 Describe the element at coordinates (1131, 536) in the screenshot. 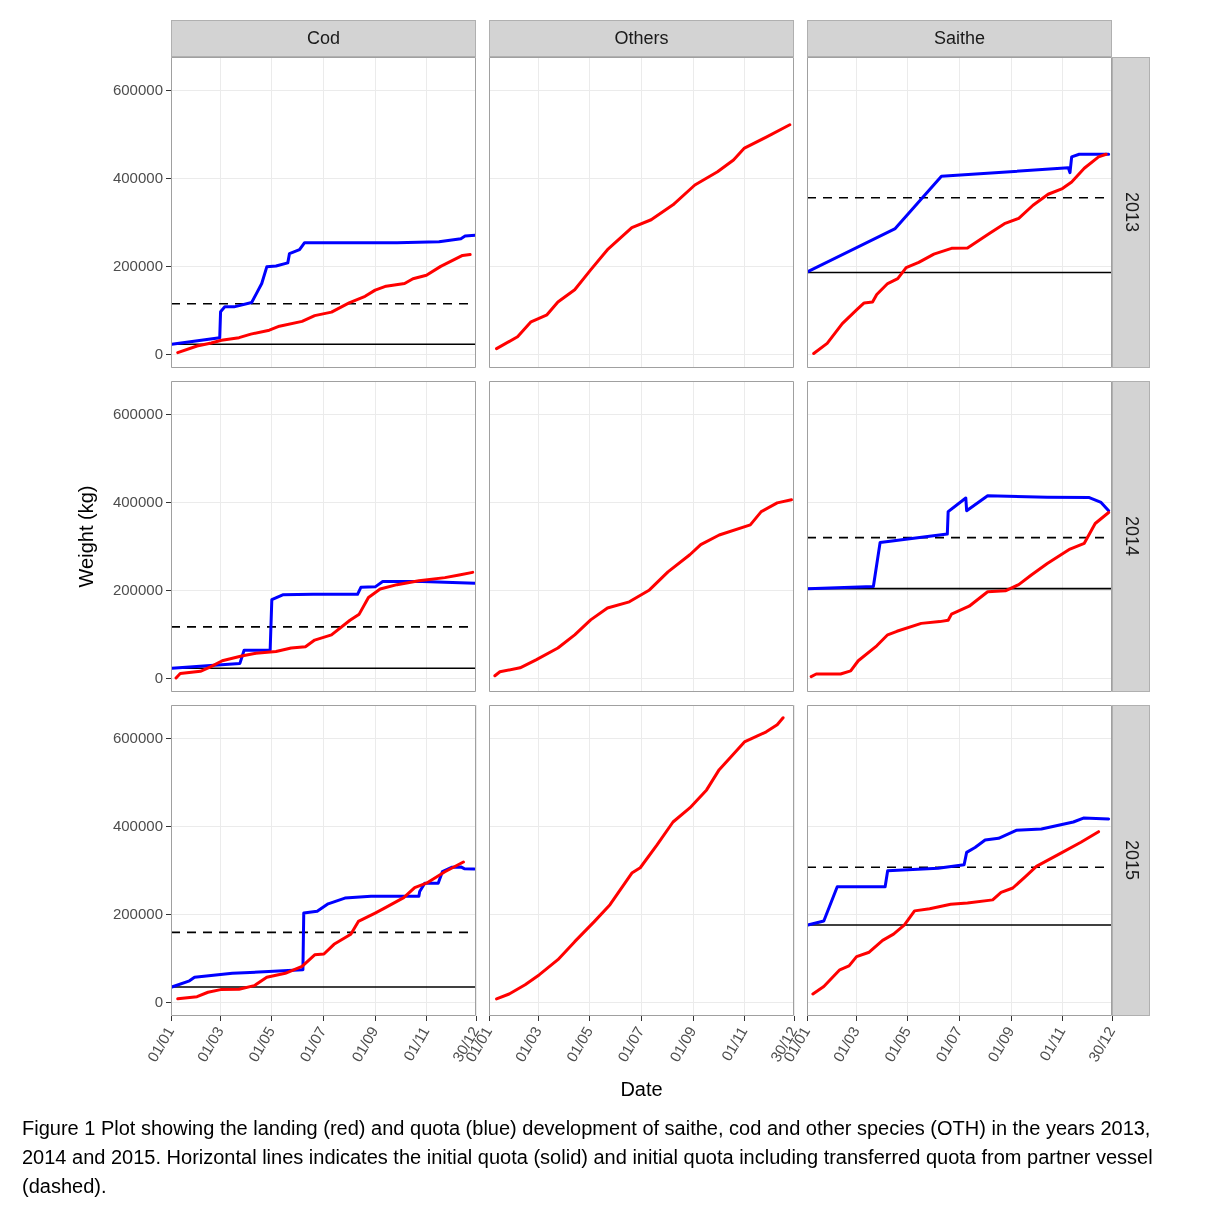

I see `y2-axis-title: 2014` at that location.